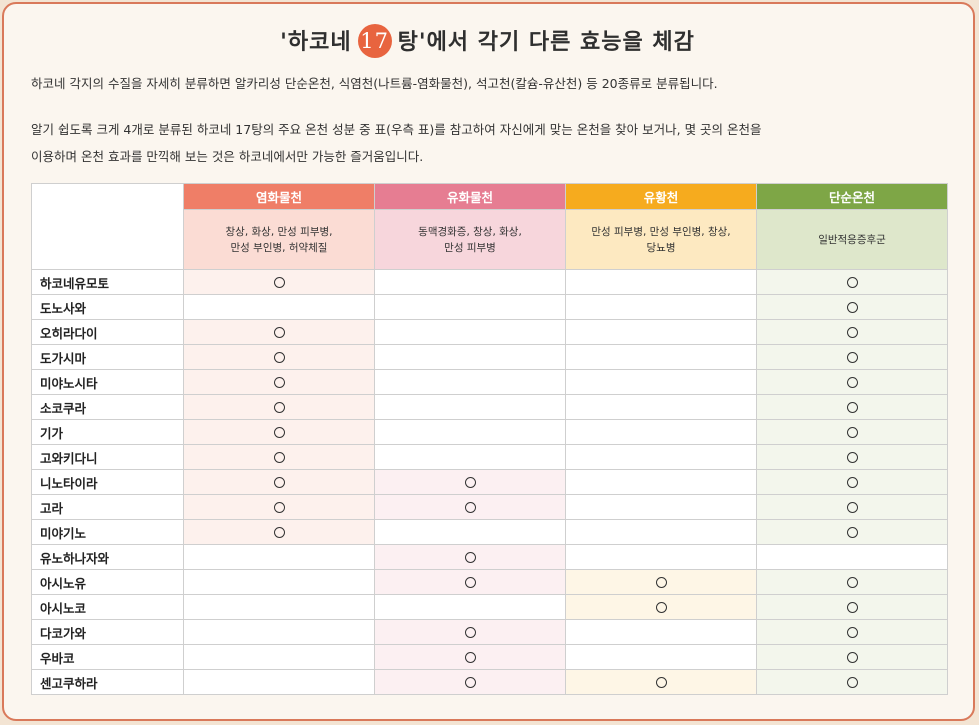 The image size is (979, 725). What do you see at coordinates (107, 557) in the screenshot?
I see `spa-name: 유노하나자와` at bounding box center [107, 557].